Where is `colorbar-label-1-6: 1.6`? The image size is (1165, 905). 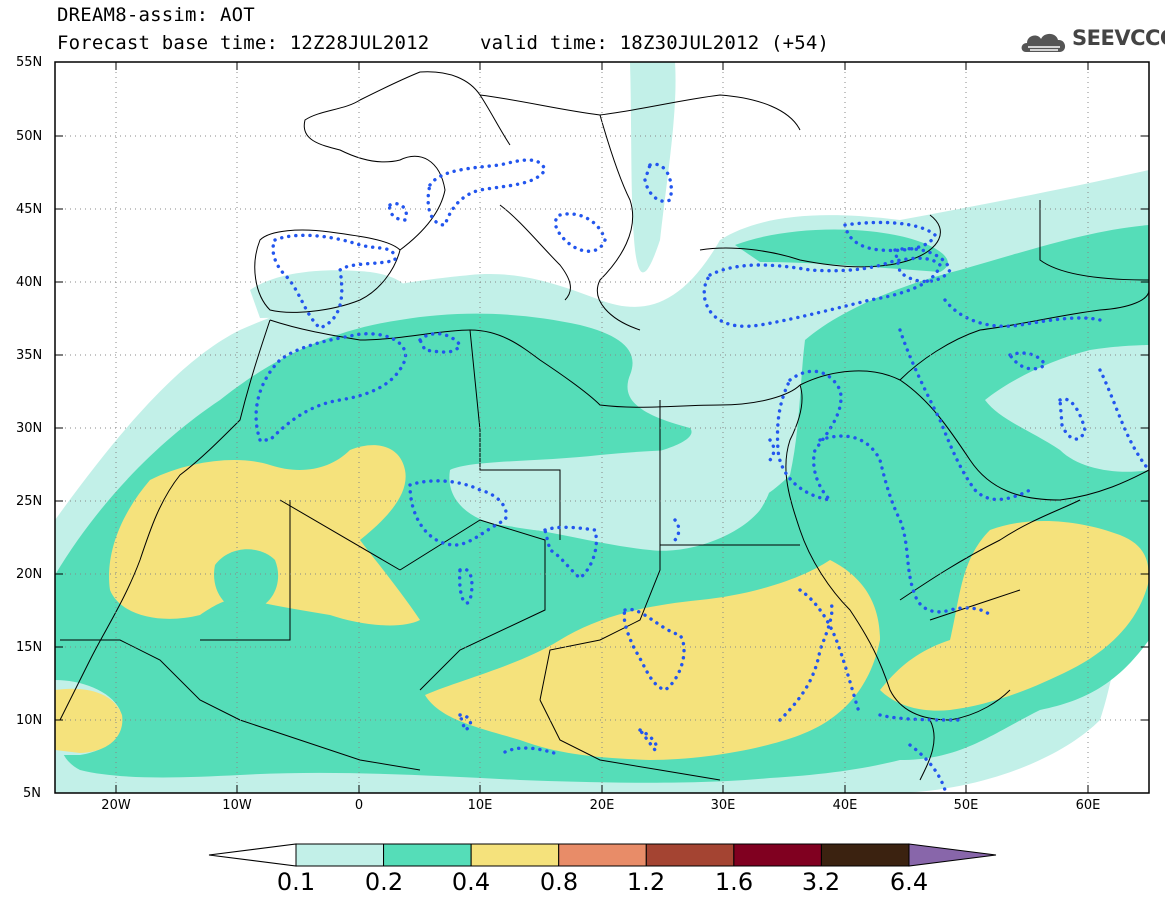
colorbar-label-1-6: 1.6 is located at coordinates (734, 882).